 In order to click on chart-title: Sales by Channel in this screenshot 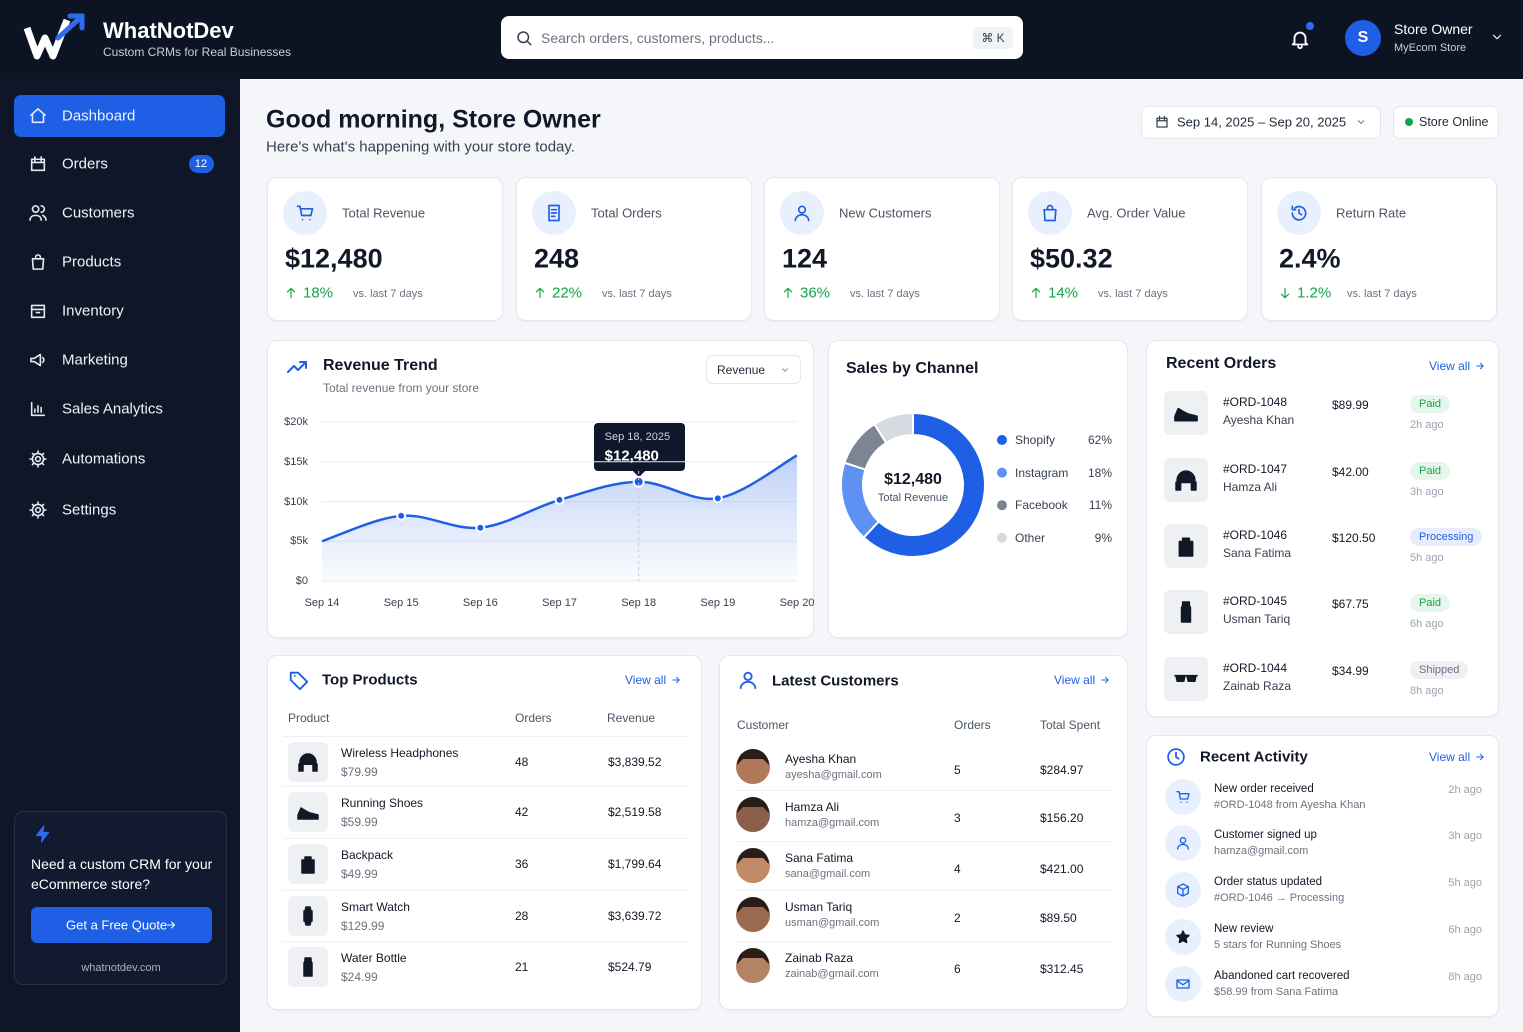, I will do `click(912, 368)`.